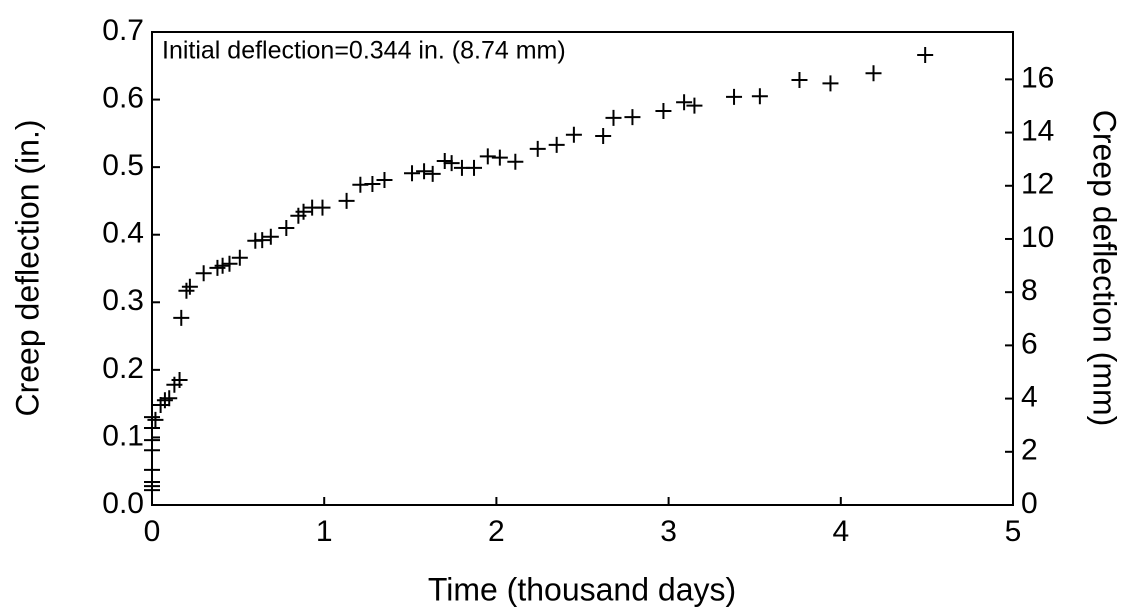 This screenshot has height=613, width=1128. What do you see at coordinates (668, 531) in the screenshot?
I see `x-tick-label: 3` at bounding box center [668, 531].